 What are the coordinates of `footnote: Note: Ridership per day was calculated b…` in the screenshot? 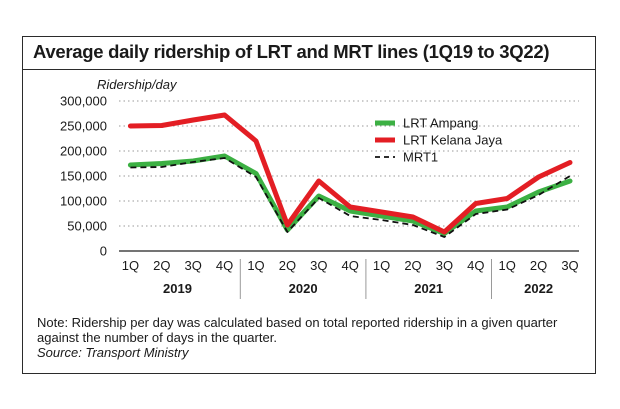 It's located at (312, 337).